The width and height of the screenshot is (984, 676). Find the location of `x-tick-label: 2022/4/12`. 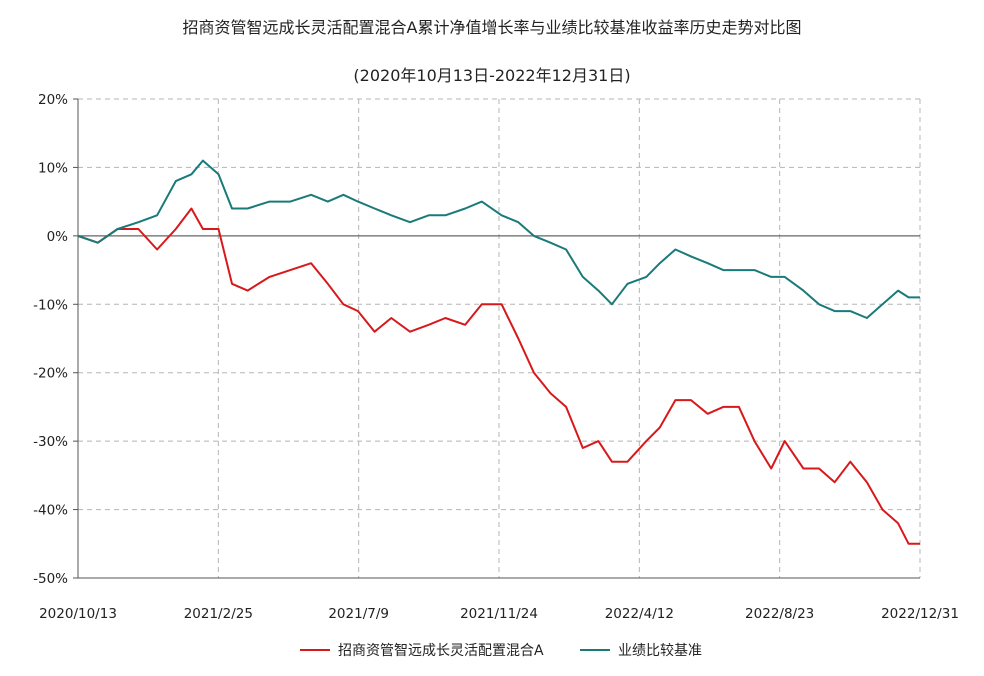

x-tick-label: 2022/4/12 is located at coordinates (639, 614).